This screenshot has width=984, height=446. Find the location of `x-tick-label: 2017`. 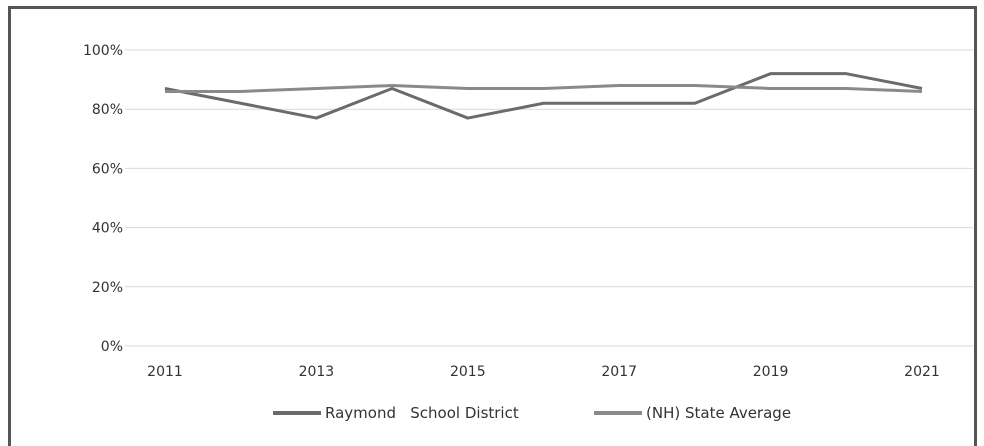

x-tick-label: 2017 is located at coordinates (619, 372).